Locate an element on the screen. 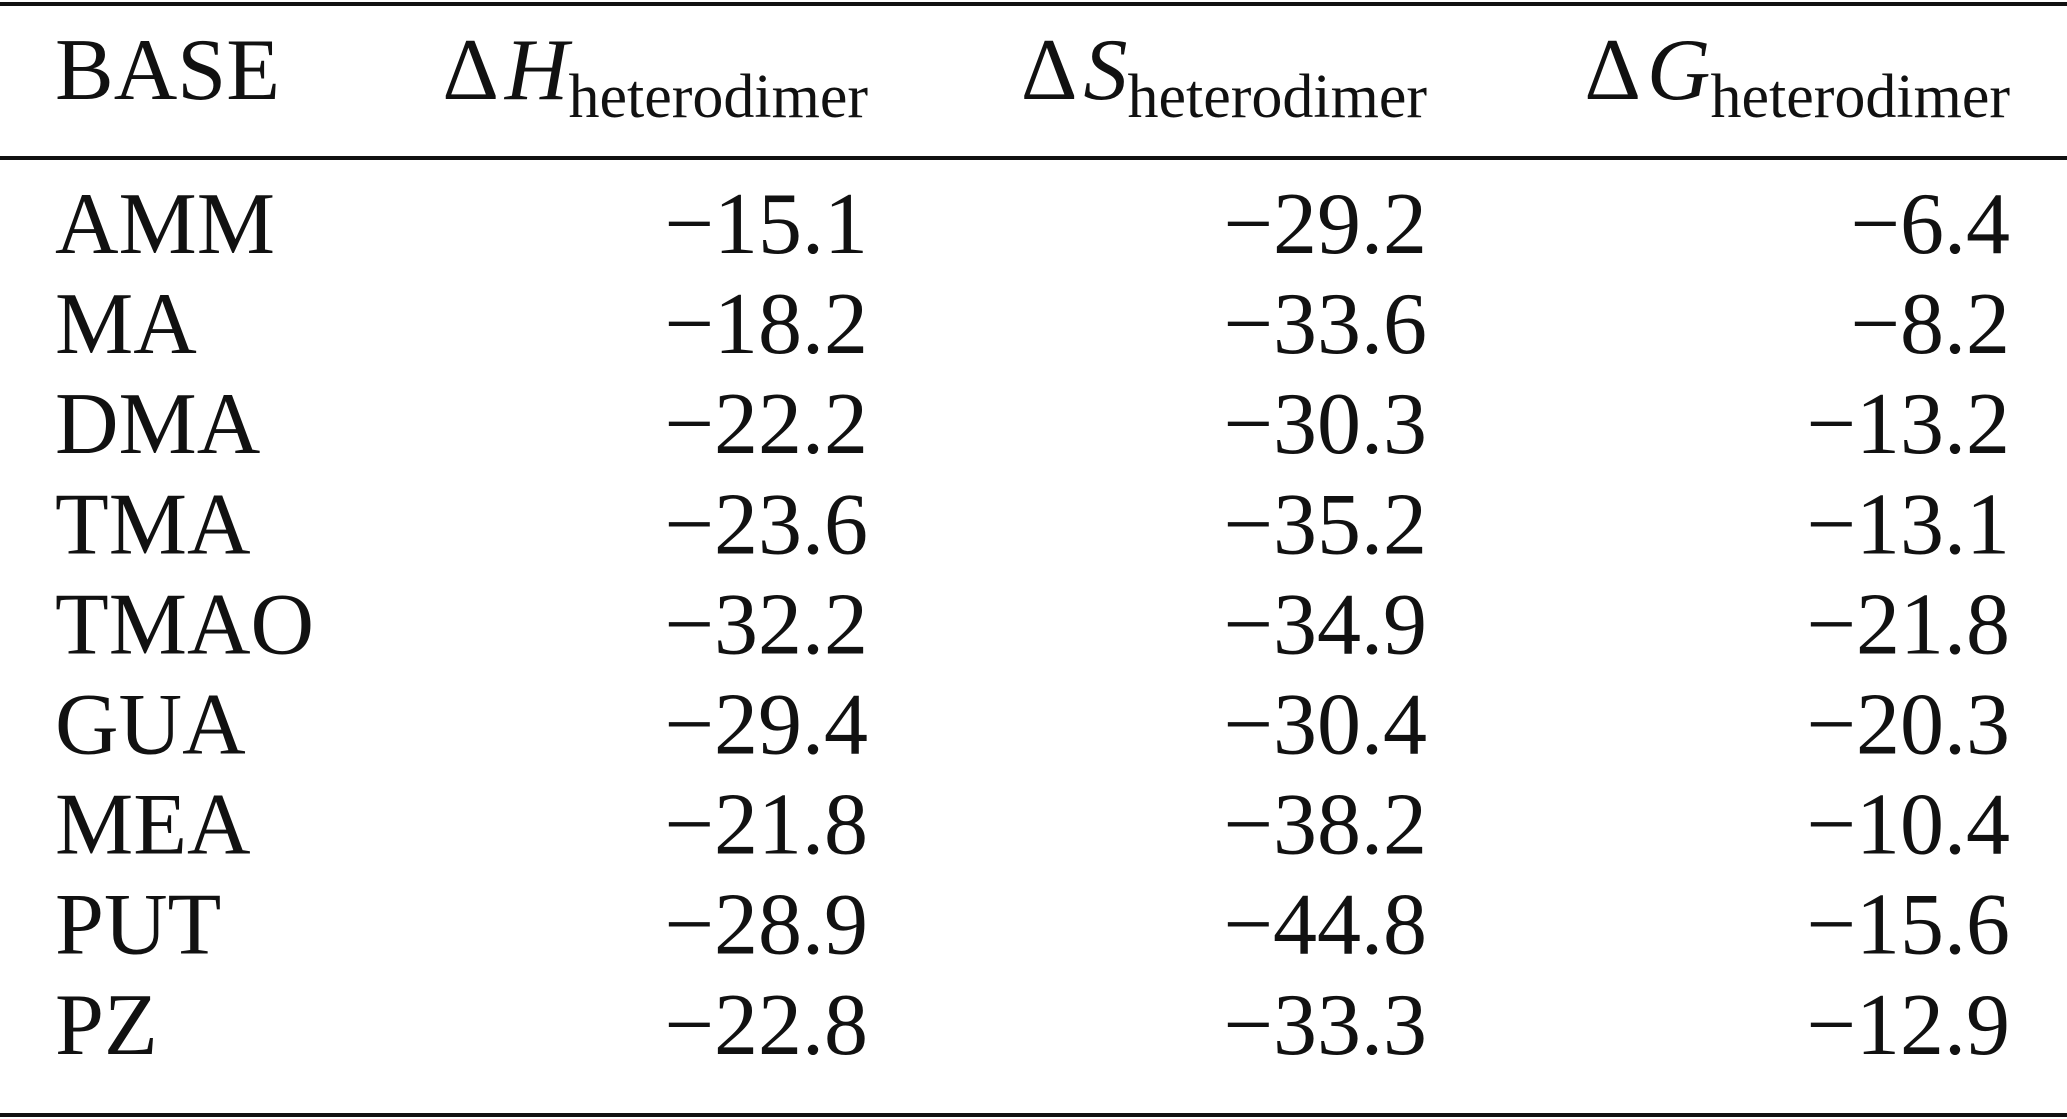 This screenshot has height=1119, width=2067. cell-value: −15.1 is located at coordinates (766, 224).